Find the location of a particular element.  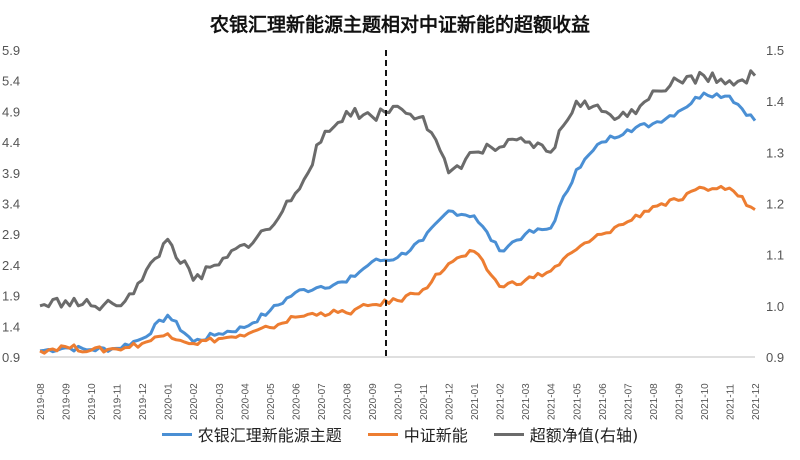

y-right-tick-label: 1.5 is located at coordinates (775, 50).